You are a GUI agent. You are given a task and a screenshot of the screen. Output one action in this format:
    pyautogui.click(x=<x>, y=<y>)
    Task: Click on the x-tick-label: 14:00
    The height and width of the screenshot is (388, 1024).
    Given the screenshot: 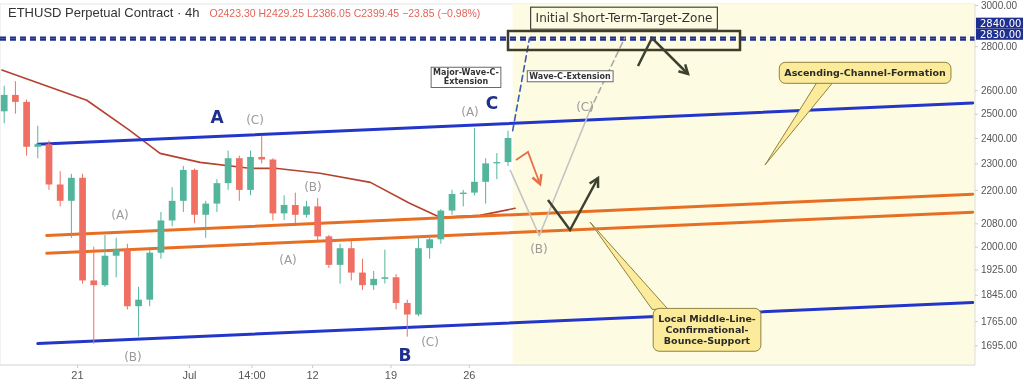 What is the action you would take?
    pyautogui.click(x=252, y=374)
    